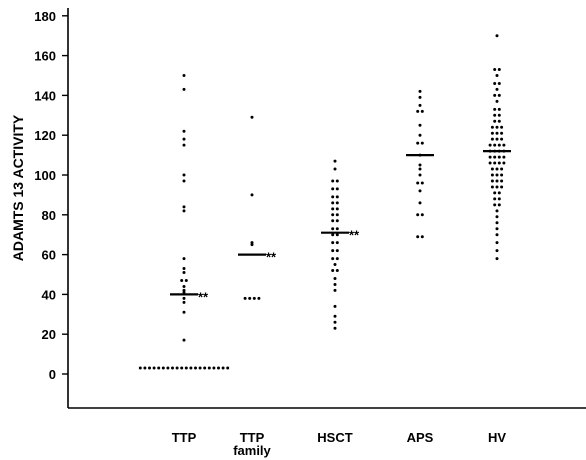 The image size is (586, 460). Describe the element at coordinates (49, 334) in the screenshot. I see `y-tick-label: 20` at that location.